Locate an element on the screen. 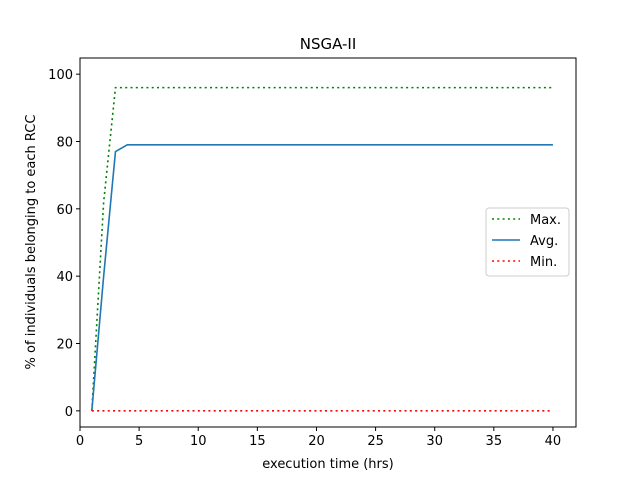 This screenshot has height=484, width=640. chart-title: NSGA-II is located at coordinates (328, 44).